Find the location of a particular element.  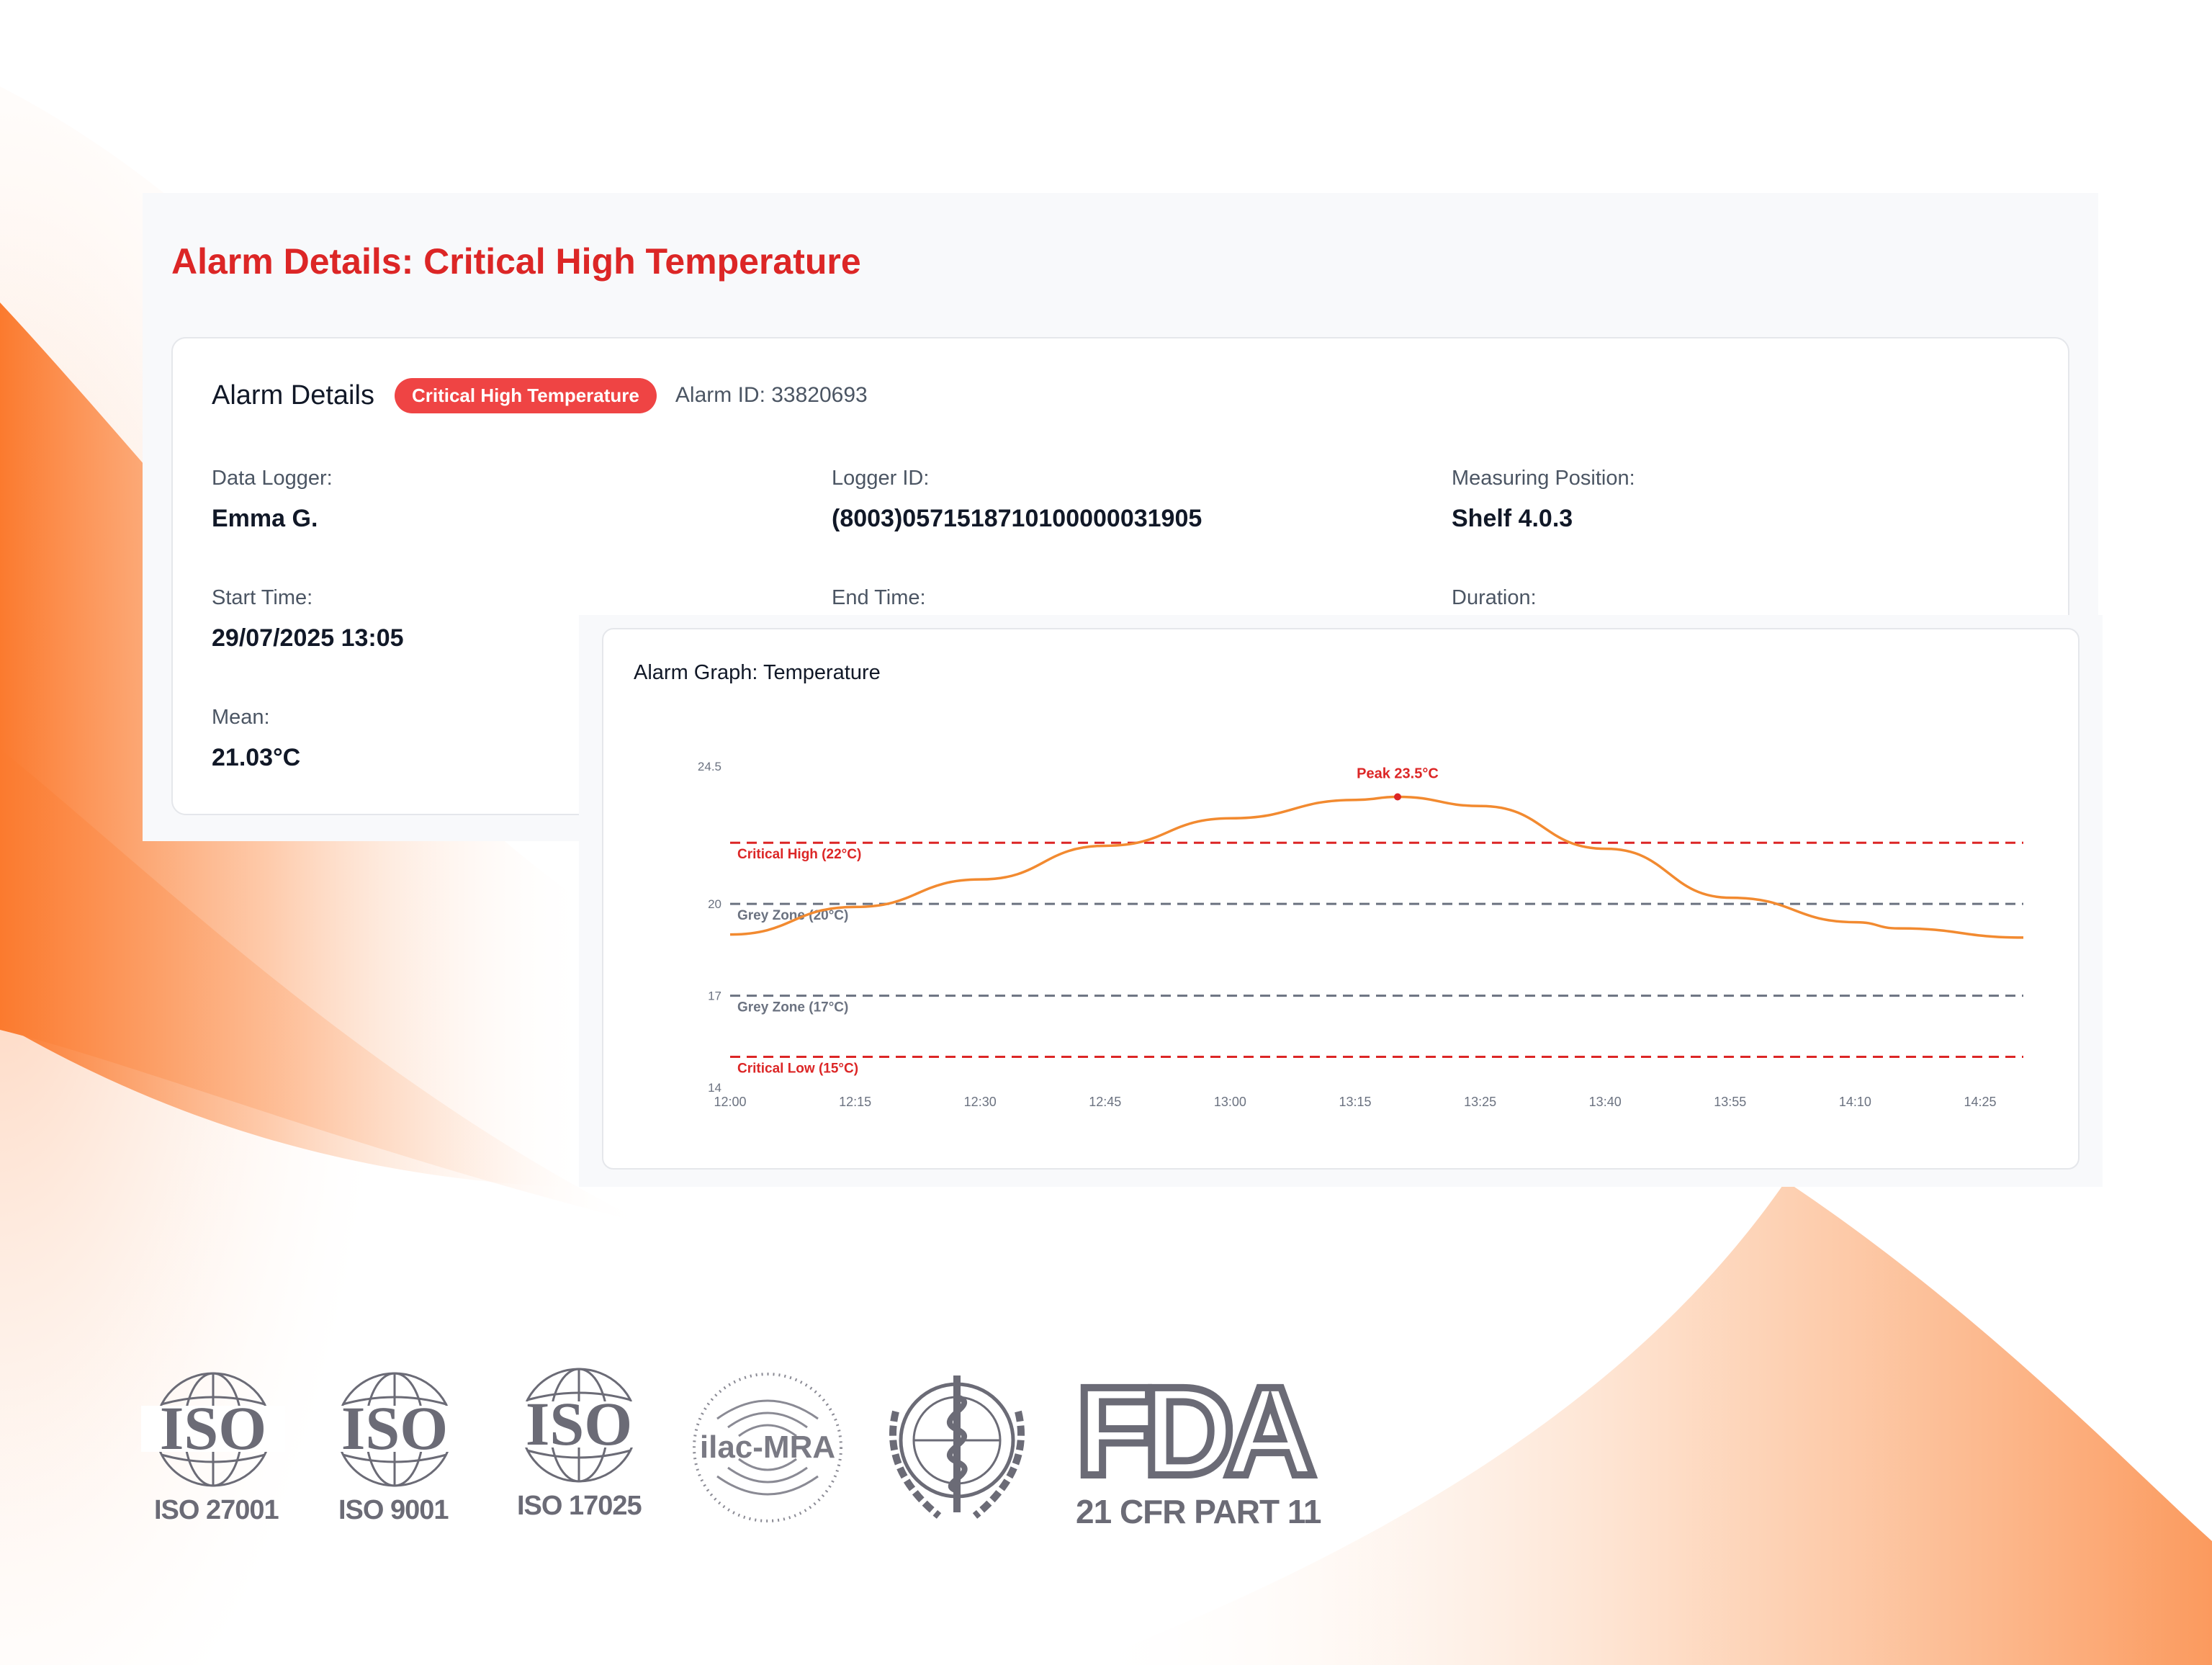

field-mean: Mean: 21.03°C is located at coordinates (256, 739).